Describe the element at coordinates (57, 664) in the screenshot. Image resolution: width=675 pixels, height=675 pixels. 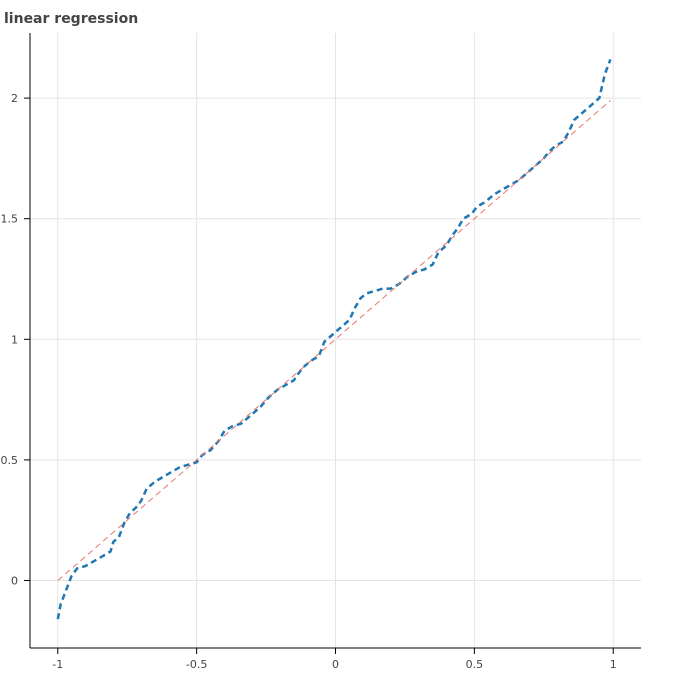
I see `x-tick-label: -1` at that location.